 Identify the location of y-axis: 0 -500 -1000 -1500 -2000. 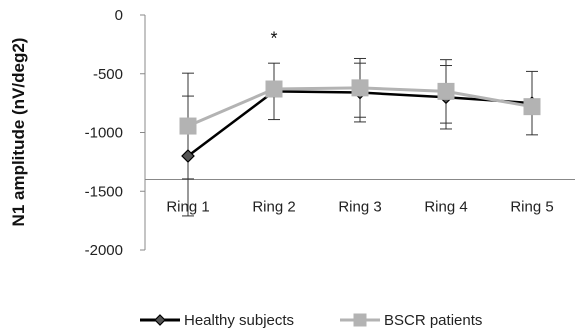
(115, 133).